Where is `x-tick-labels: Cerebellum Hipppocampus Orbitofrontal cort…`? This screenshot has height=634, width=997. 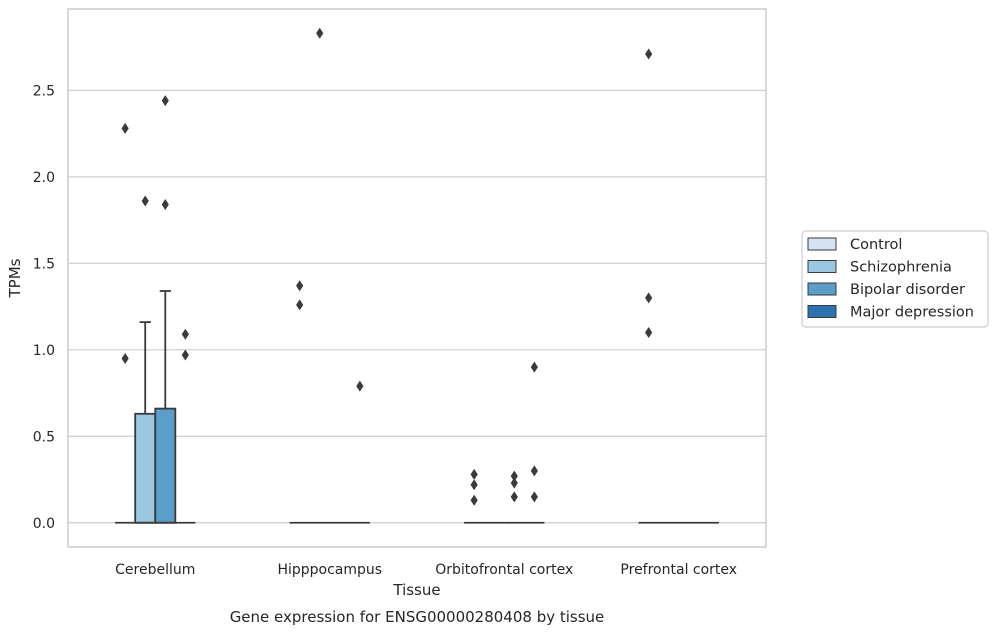
x-tick-labels: Cerebellum Hipppocampus Orbitofrontal cort… is located at coordinates (426, 570).